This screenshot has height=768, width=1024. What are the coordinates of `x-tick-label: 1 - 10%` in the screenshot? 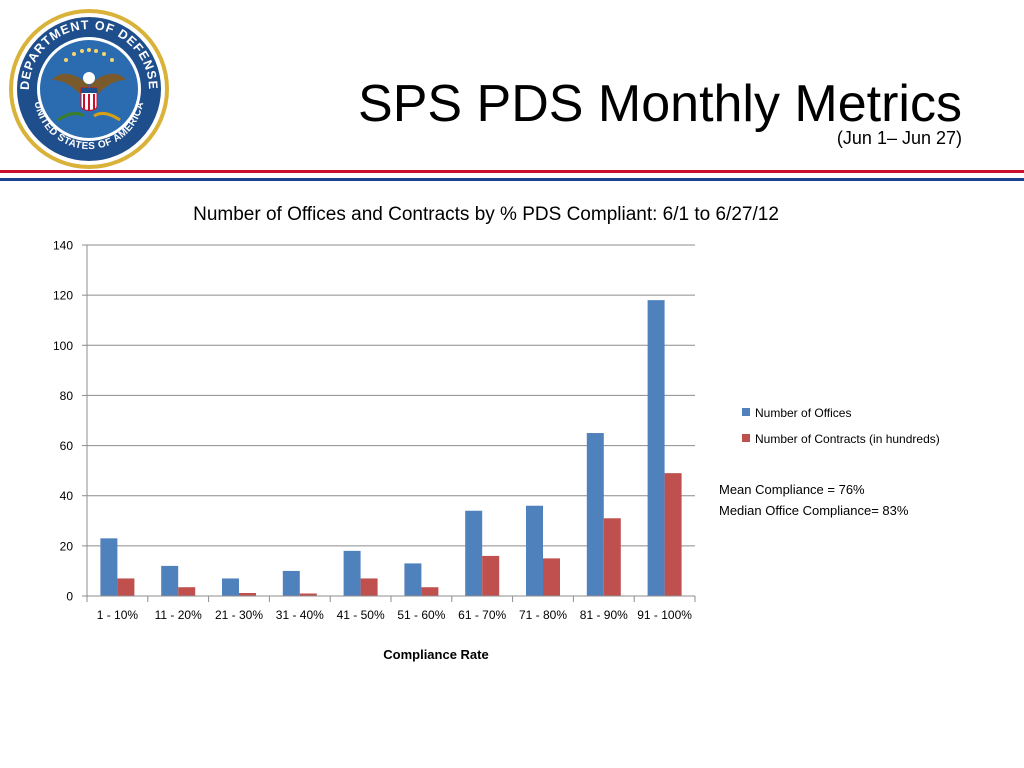 It's located at (118, 615).